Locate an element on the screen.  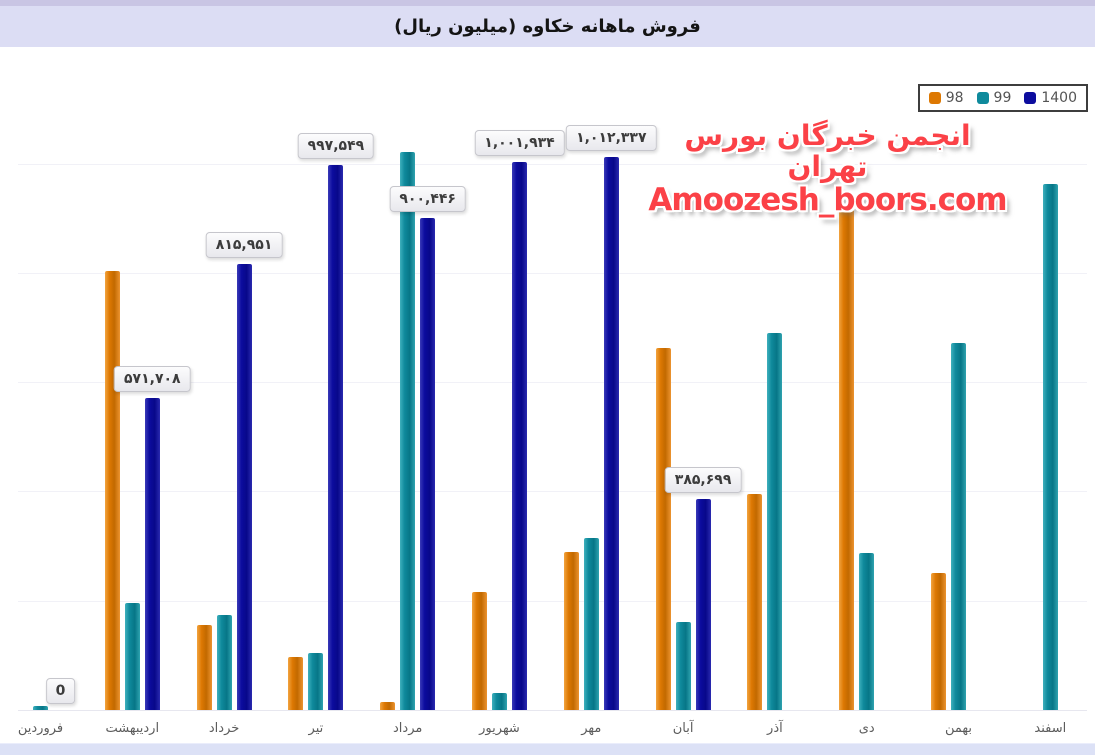
legend: 98 99 1400 is located at coordinates (1002, 98).